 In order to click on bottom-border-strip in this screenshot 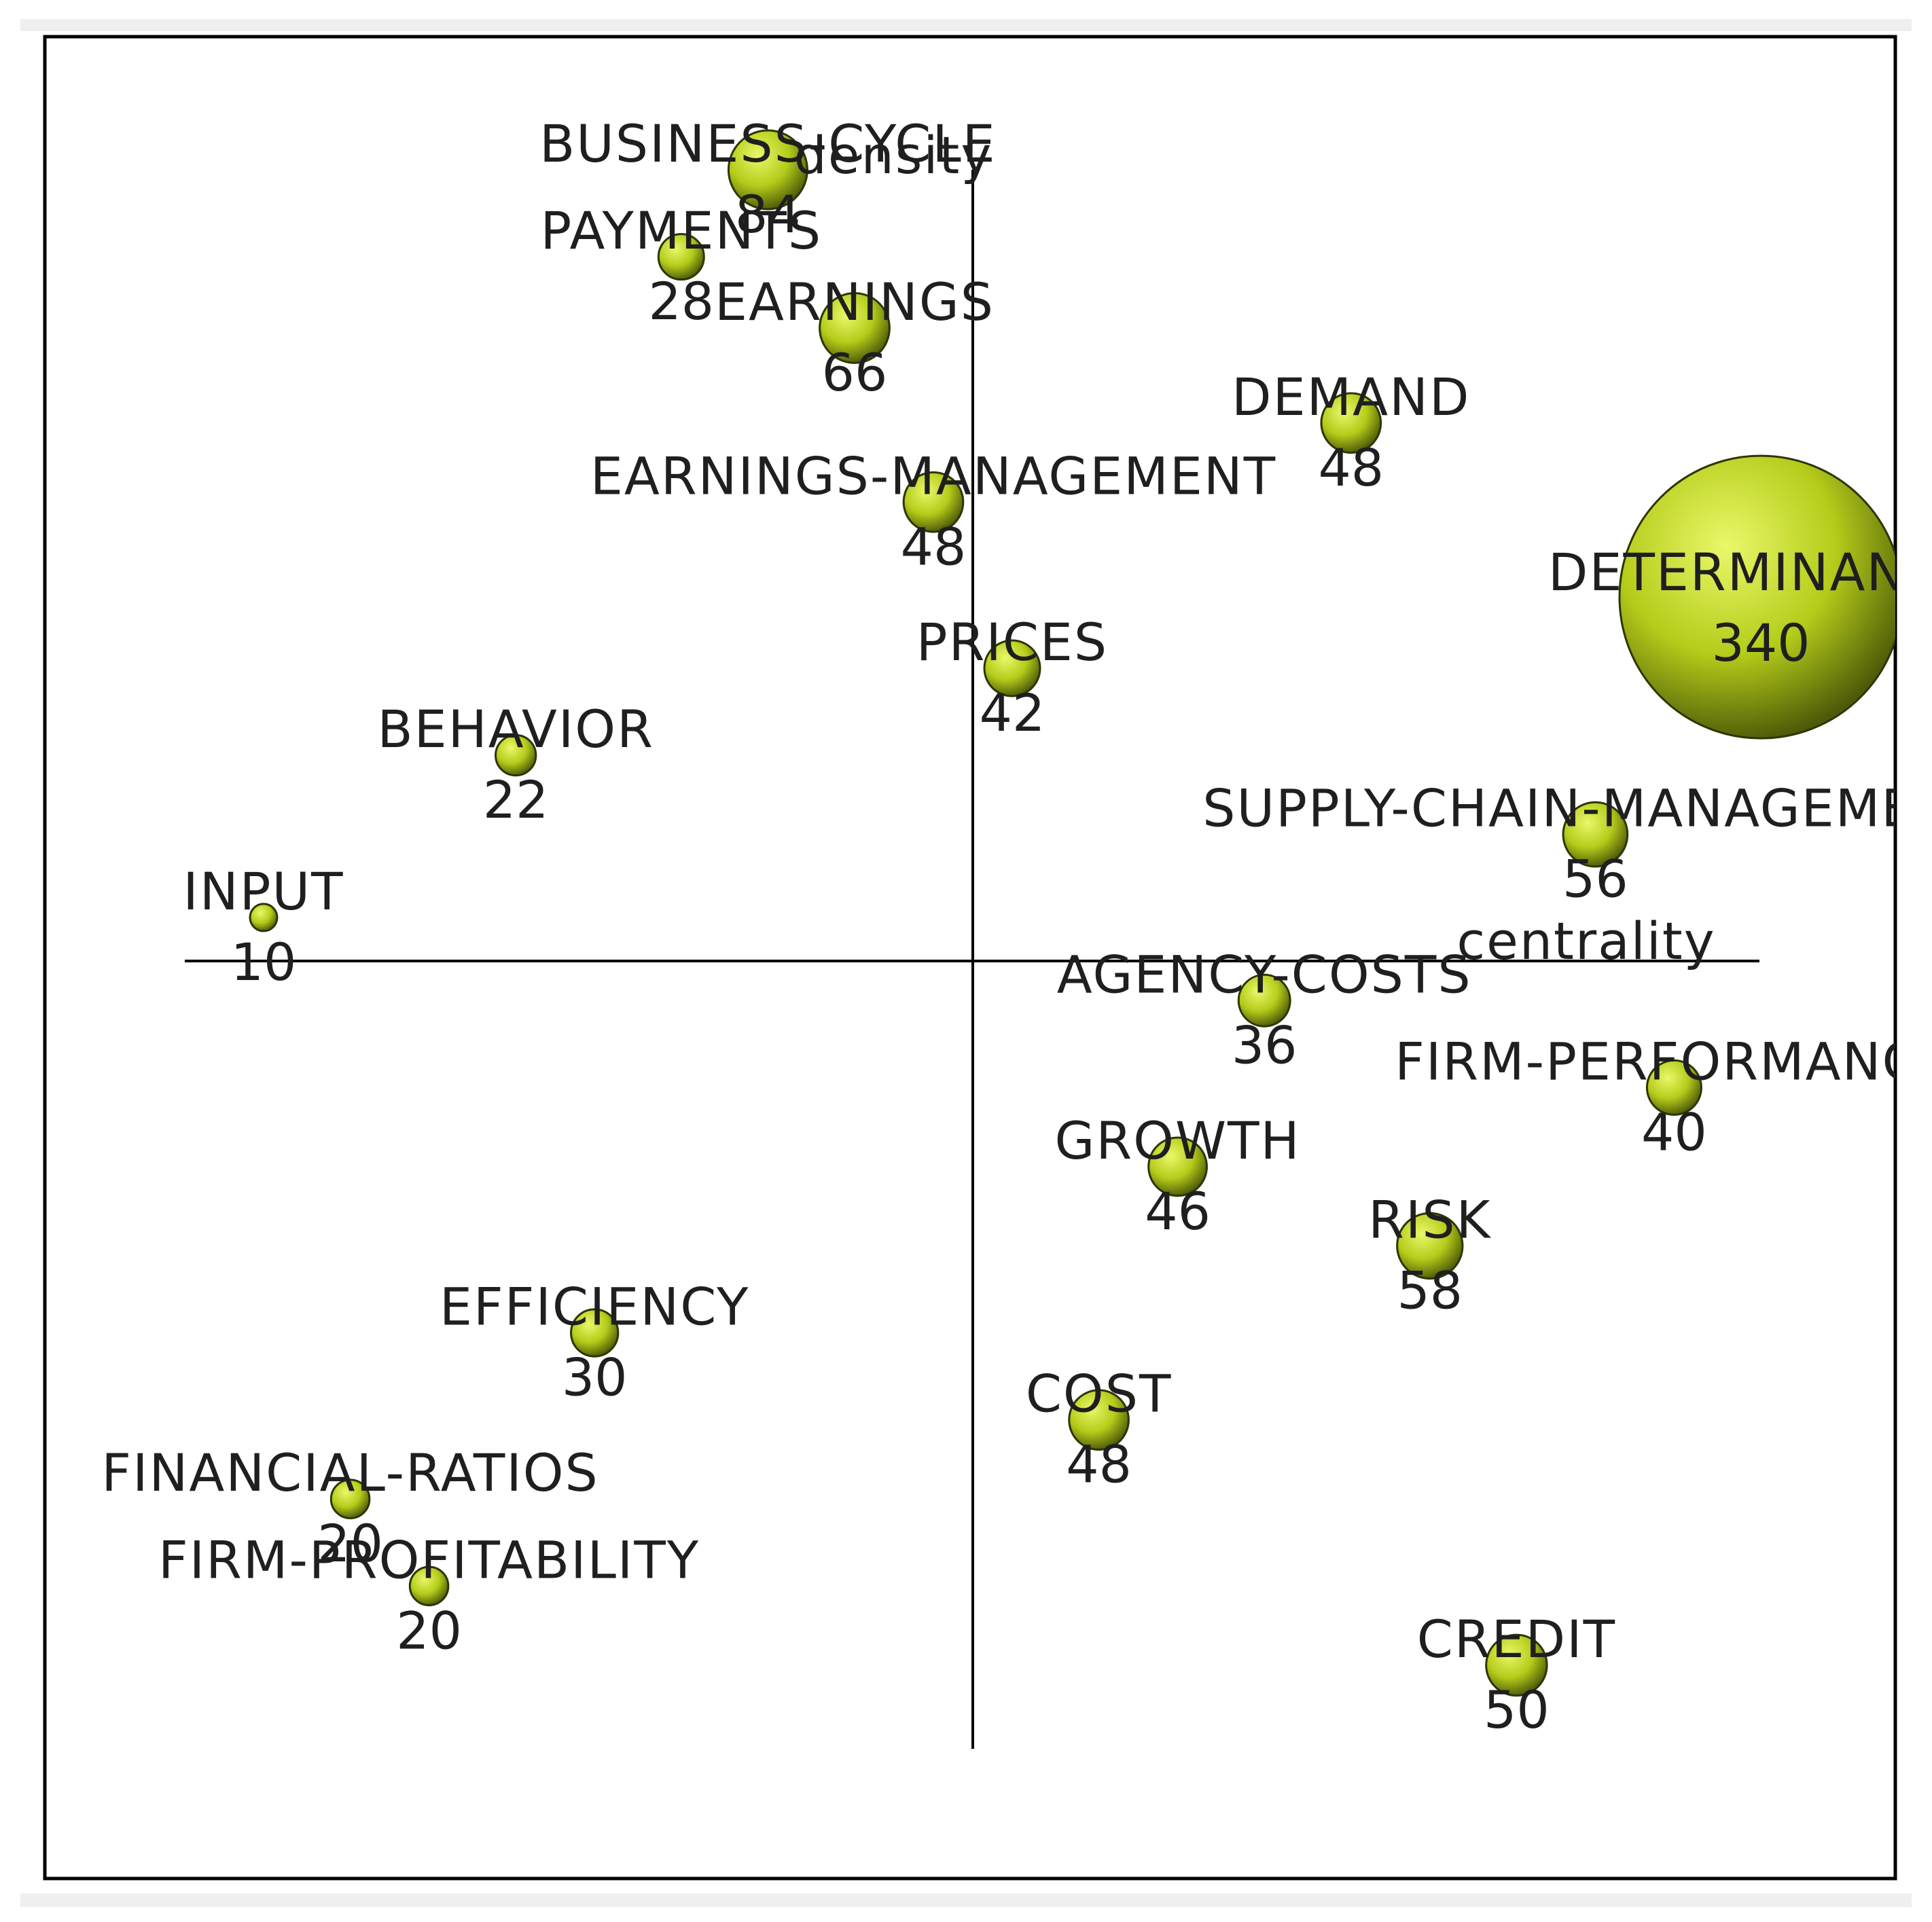, I will do `click(966, 1900)`.